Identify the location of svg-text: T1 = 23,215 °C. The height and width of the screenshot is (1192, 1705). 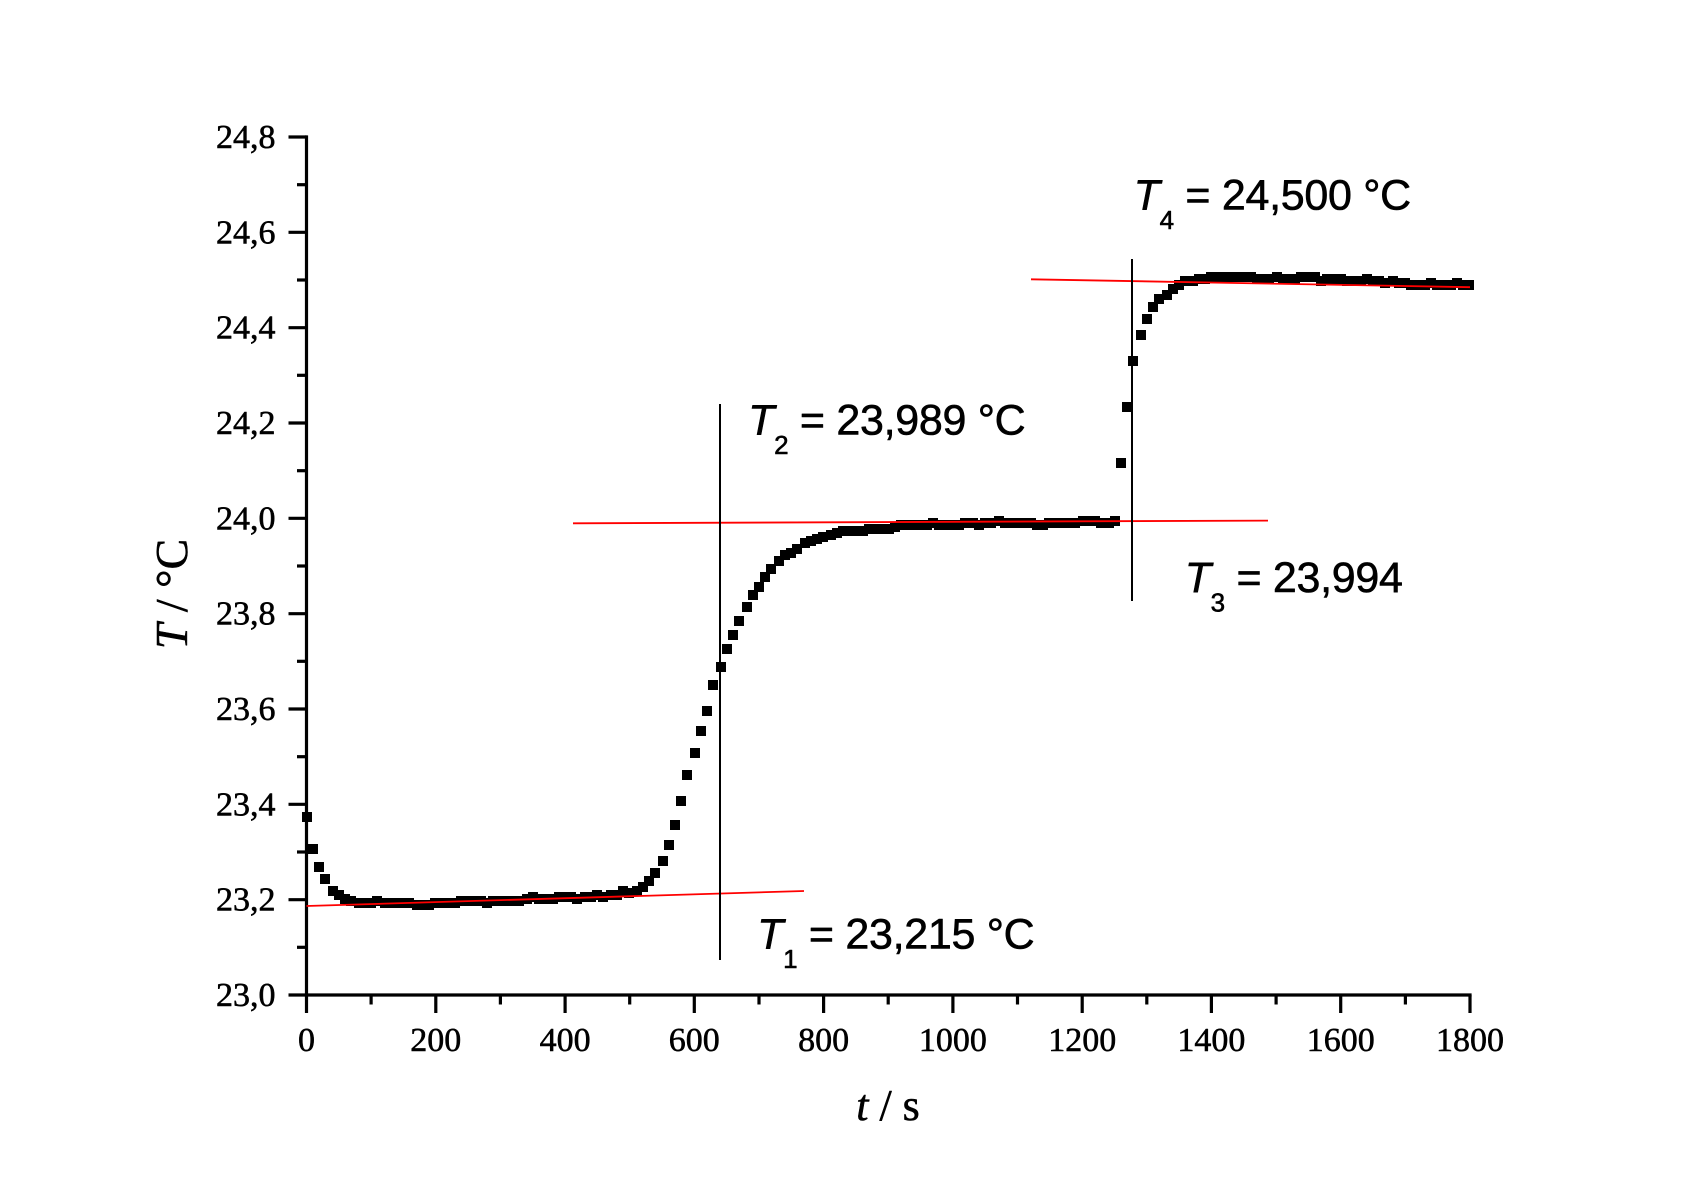
(895, 943).